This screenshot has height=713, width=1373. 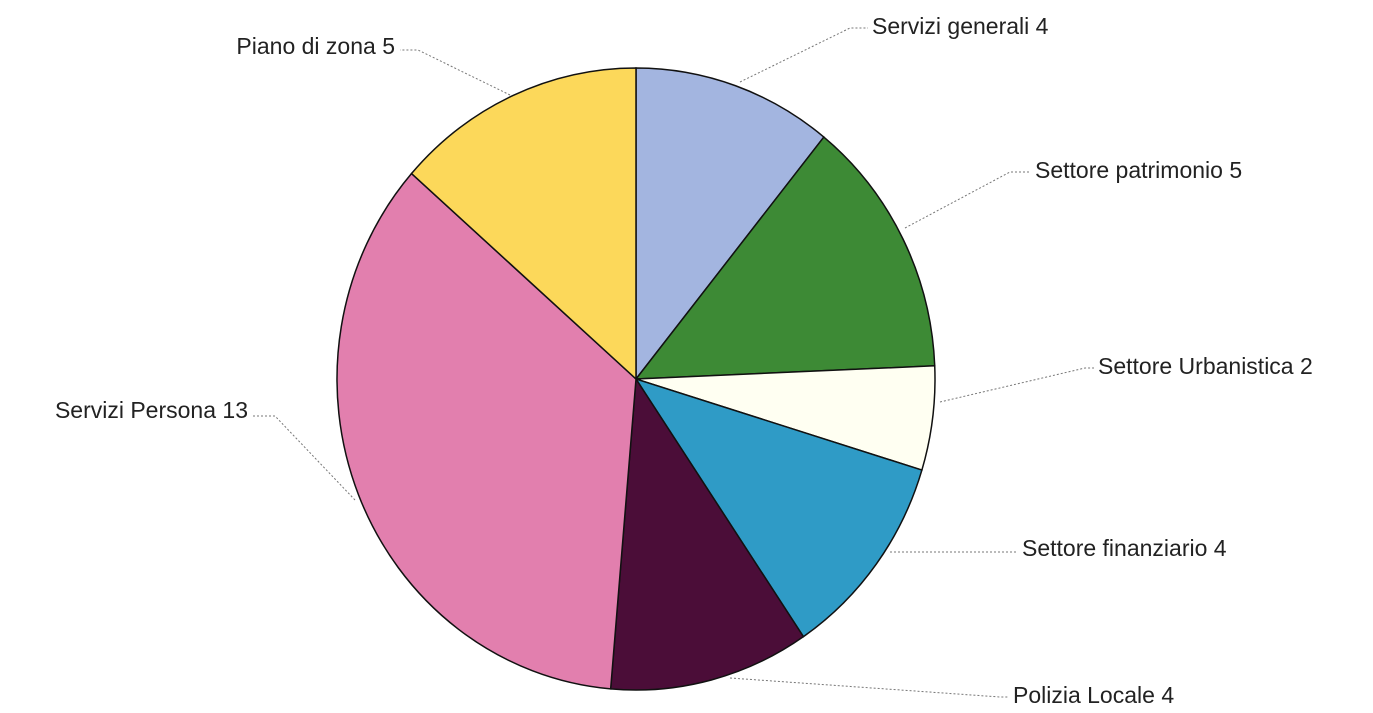 I want to click on slice-label: Piano di zona 5, so click(x=315, y=46).